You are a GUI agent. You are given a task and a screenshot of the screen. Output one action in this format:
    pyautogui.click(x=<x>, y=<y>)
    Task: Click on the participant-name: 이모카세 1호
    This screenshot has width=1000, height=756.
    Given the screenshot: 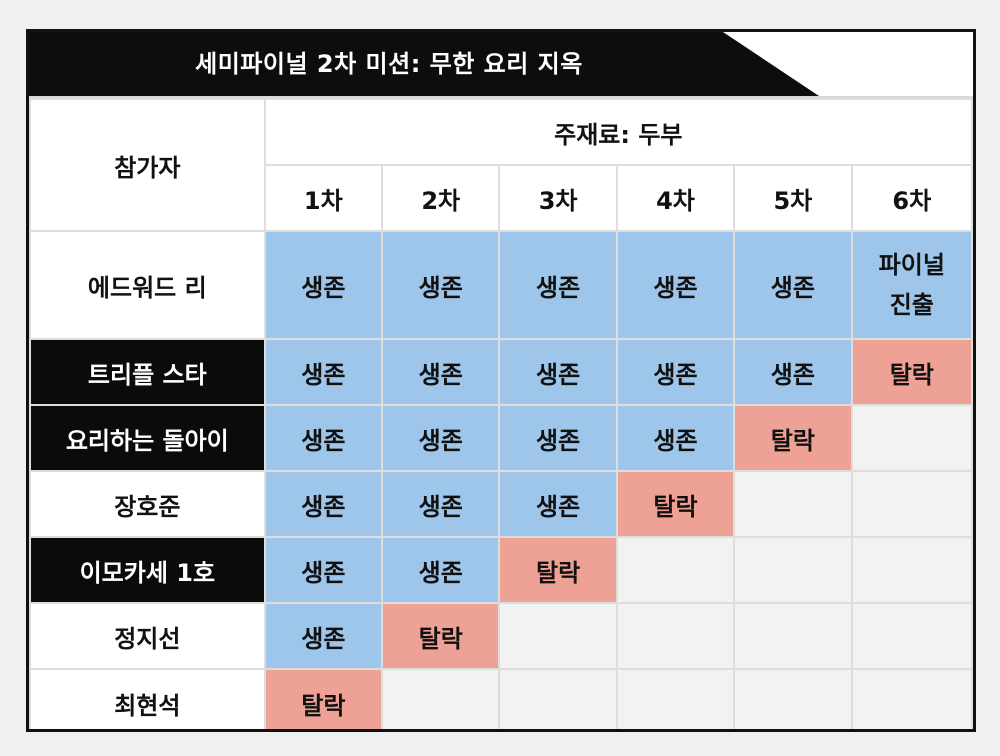 What is the action you would take?
    pyautogui.click(x=147, y=570)
    